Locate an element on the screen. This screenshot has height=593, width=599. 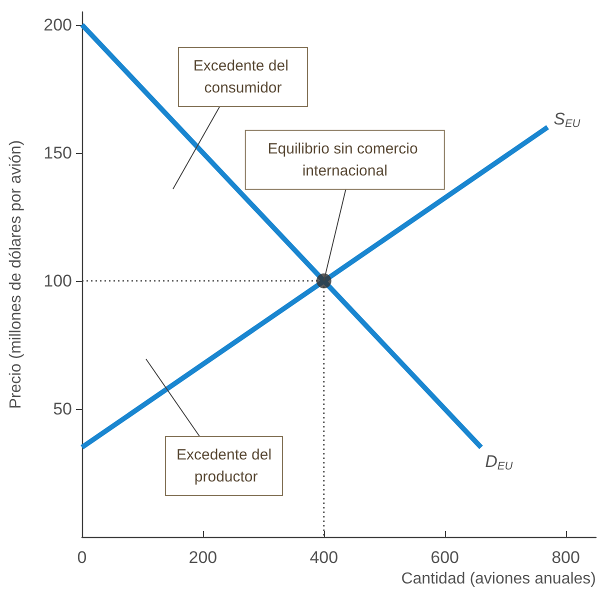
y-tick-label: 100 is located at coordinates (58, 280).